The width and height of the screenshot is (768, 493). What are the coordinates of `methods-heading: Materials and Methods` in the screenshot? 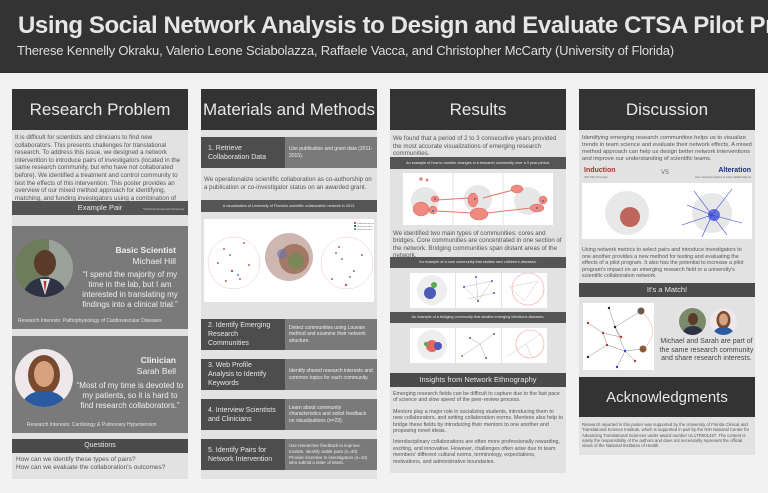 It's located at (289, 109).